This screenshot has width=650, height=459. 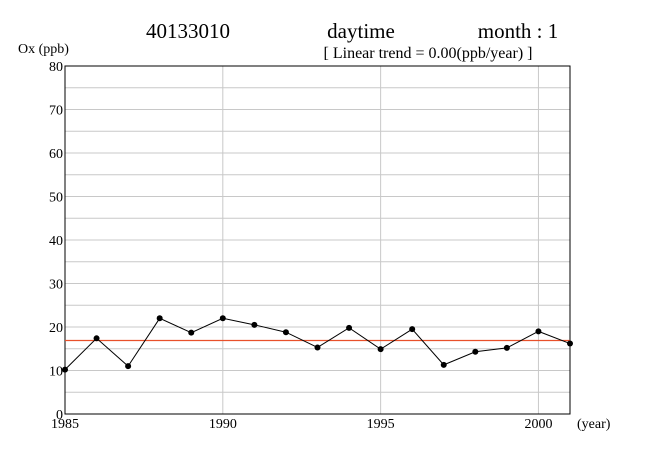 What do you see at coordinates (361, 31) in the screenshot?
I see `period-label: daytime` at bounding box center [361, 31].